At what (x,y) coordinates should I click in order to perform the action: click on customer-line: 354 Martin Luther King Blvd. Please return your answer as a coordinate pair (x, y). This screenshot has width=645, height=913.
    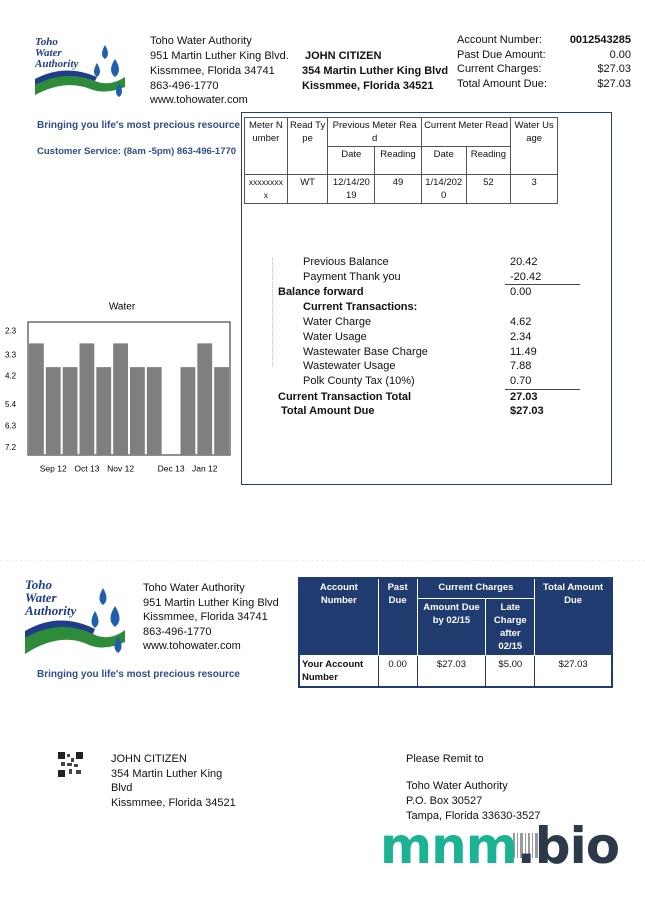
    Looking at the image, I should click on (375, 71).